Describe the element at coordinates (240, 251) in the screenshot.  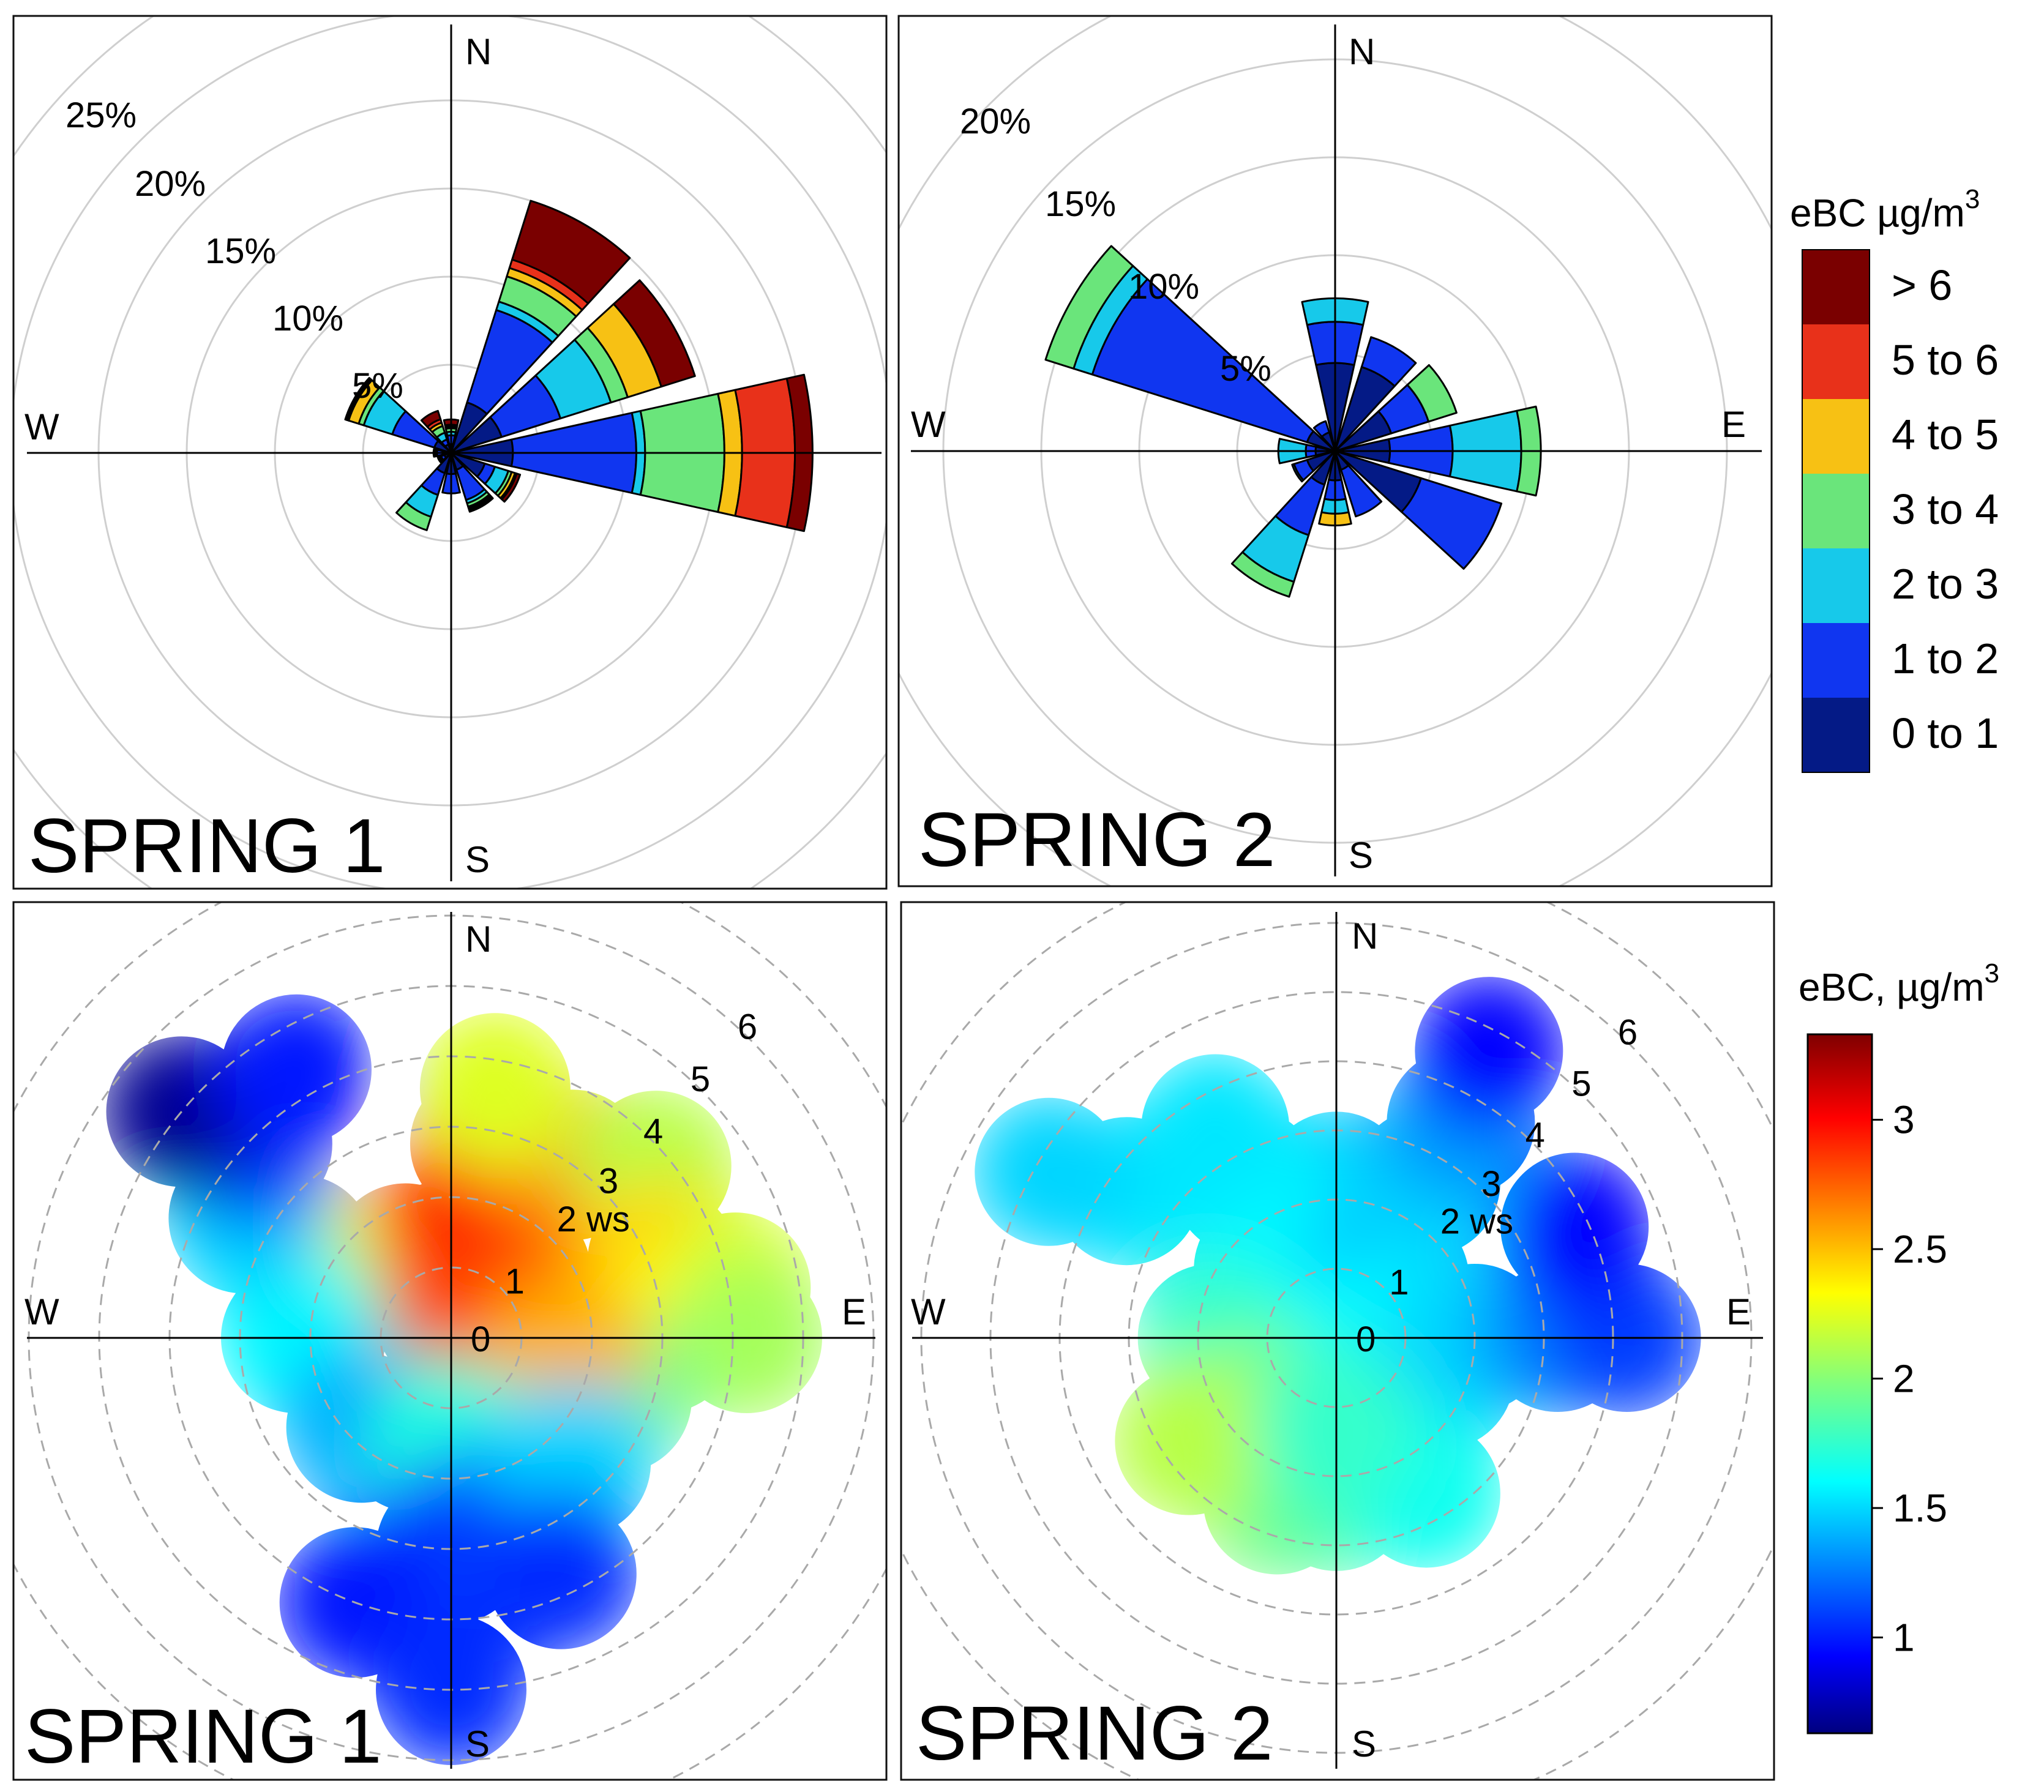
I see `windrose-1-ring-label: 15%` at that location.